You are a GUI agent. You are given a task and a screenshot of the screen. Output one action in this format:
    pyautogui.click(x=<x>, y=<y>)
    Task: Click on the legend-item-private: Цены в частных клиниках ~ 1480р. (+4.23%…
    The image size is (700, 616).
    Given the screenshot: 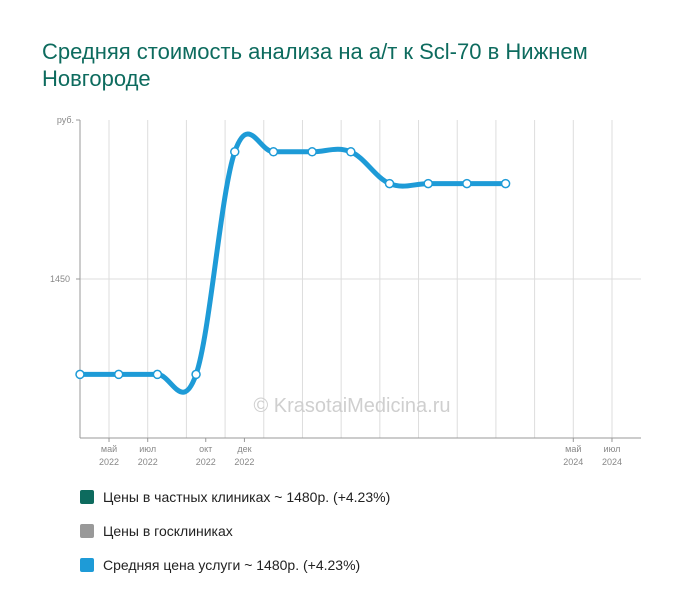 What is the action you would take?
    pyautogui.click(x=235, y=497)
    